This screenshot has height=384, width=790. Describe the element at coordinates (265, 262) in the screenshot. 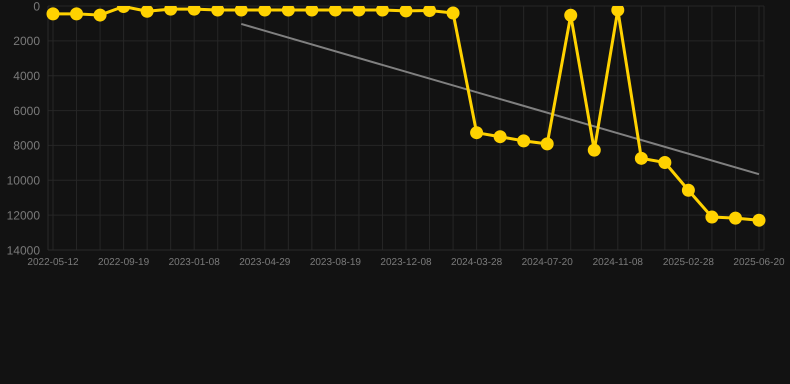

I see `x-tick-label: 2023-04-29` at that location.